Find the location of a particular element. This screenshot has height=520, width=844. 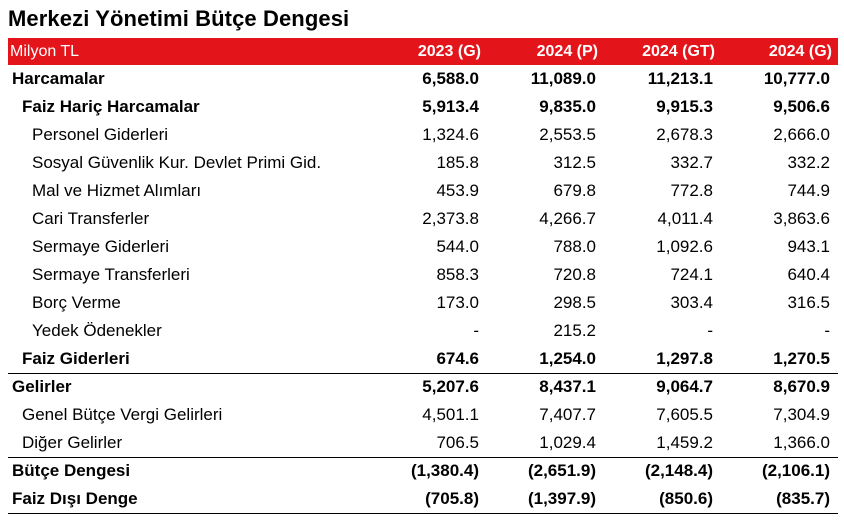

cell-value: 2,553.5 is located at coordinates (567, 134).